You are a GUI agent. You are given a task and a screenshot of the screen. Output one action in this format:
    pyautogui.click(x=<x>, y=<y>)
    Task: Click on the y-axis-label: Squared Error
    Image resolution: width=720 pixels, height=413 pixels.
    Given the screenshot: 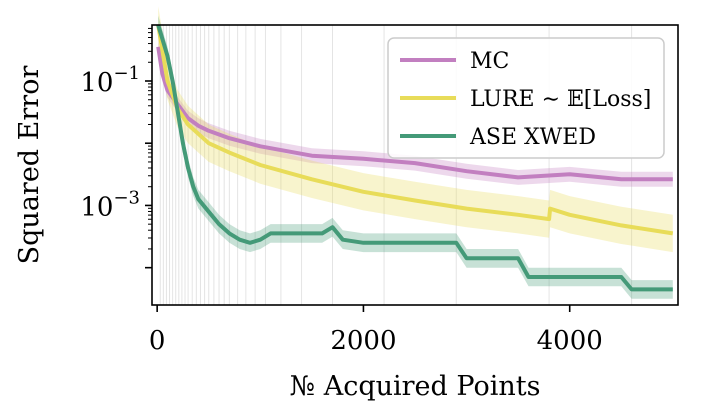 What is the action you would take?
    pyautogui.click(x=29, y=165)
    